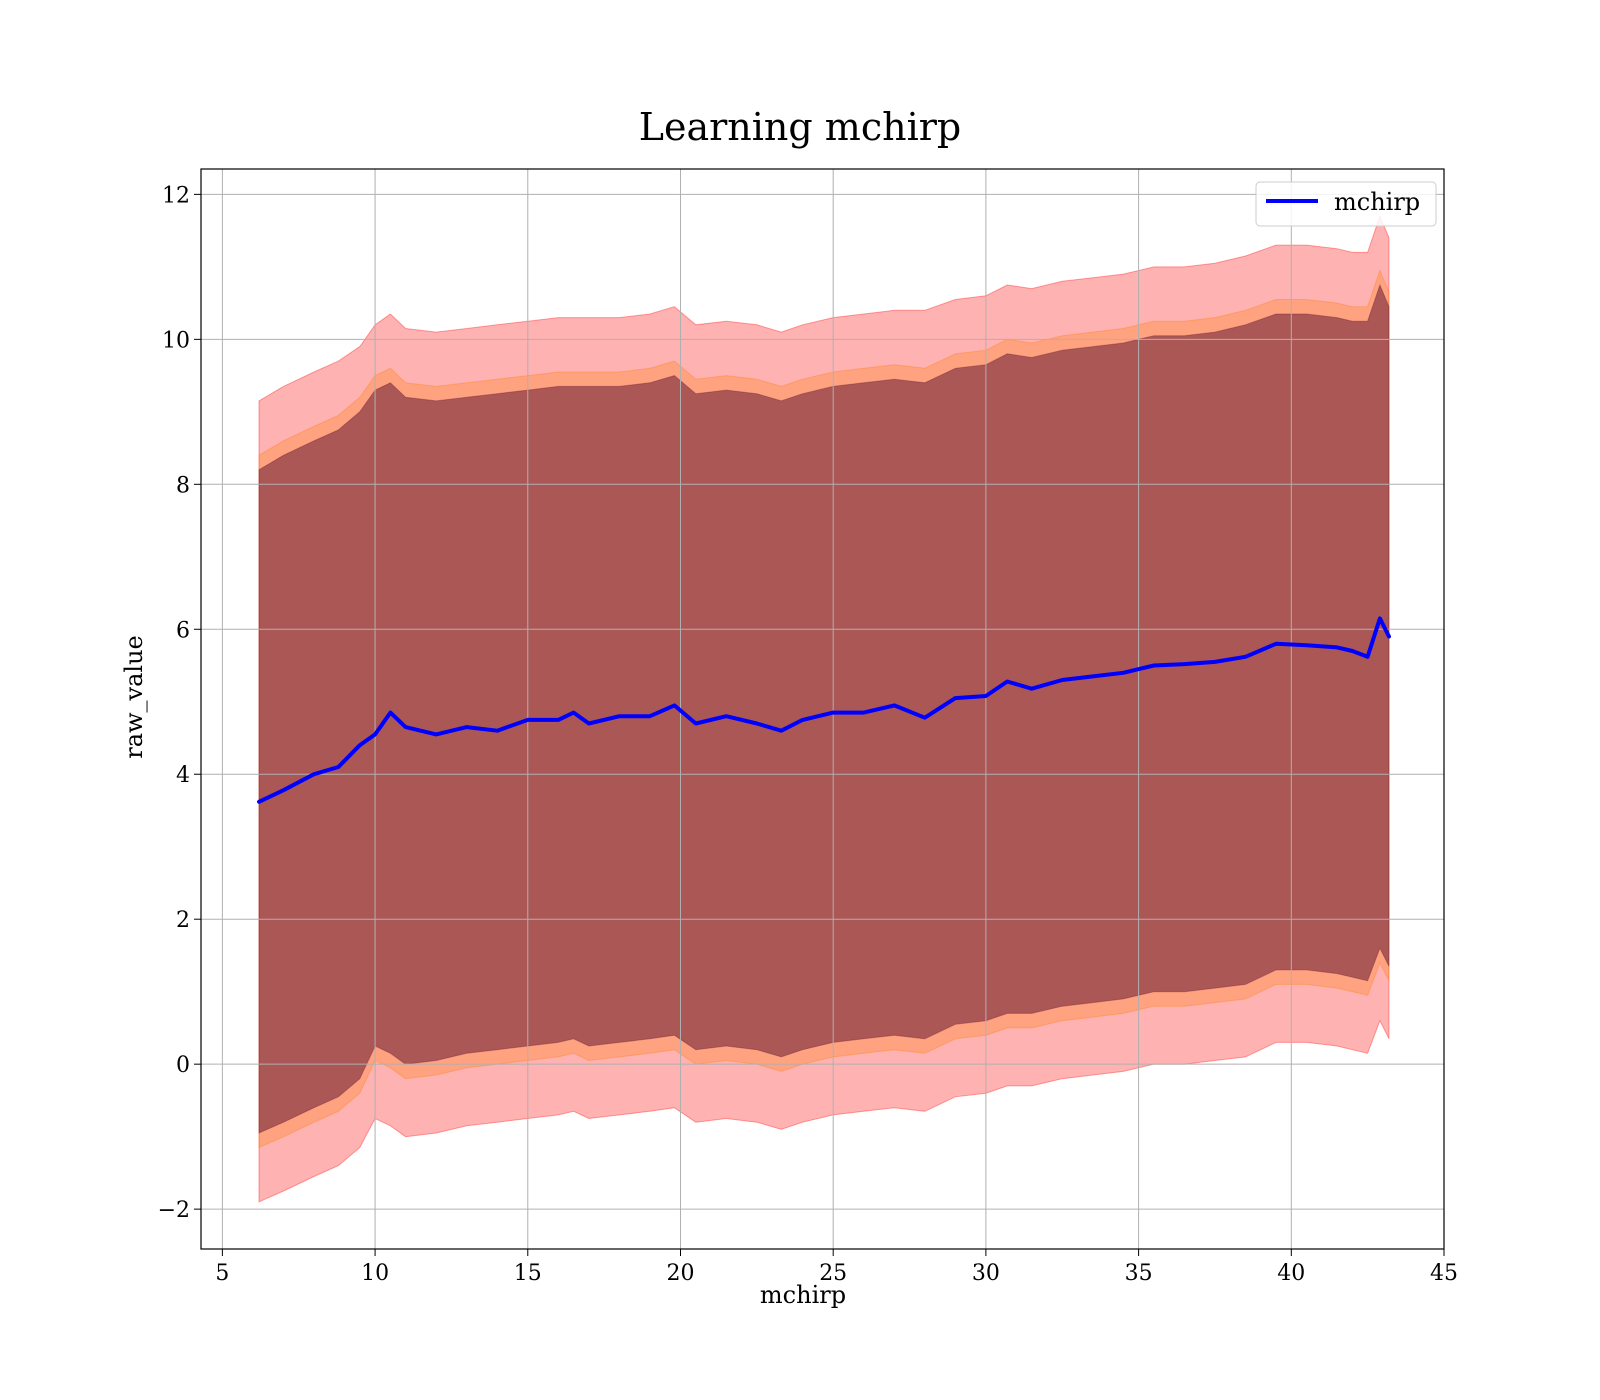  I want to click on x-axis-ticks: 5 10 15 20 25 30 35 40 45, so click(836, 1267).